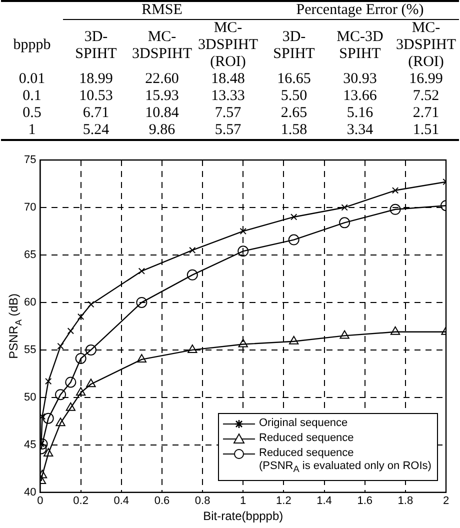  Describe the element at coordinates (122, 501) in the screenshot. I see `x-tick-label: 0.4` at that location.